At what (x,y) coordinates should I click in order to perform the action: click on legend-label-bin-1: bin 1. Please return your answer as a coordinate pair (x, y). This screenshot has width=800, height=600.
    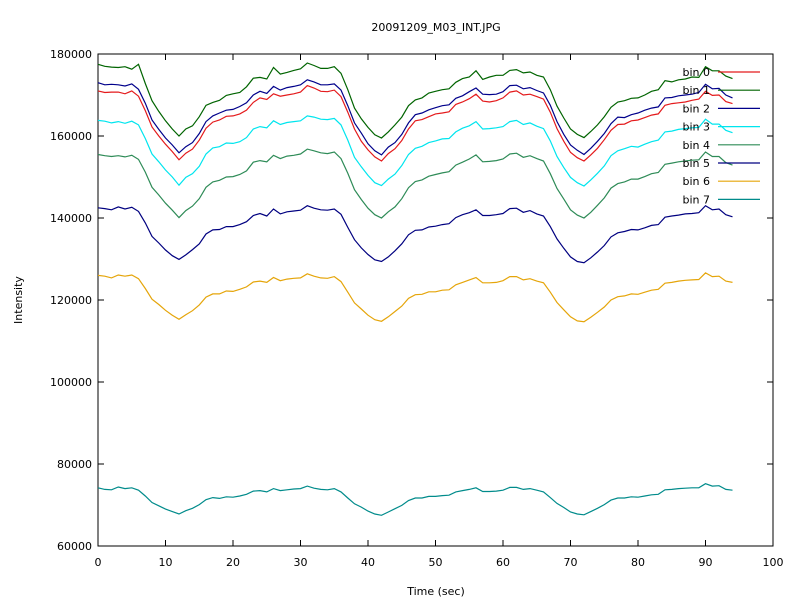
    Looking at the image, I should click on (696, 90).